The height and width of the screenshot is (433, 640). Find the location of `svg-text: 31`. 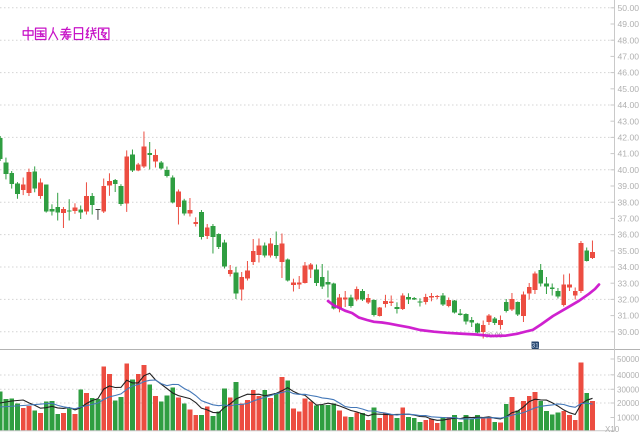

svg-text: 31 is located at coordinates (535, 345).